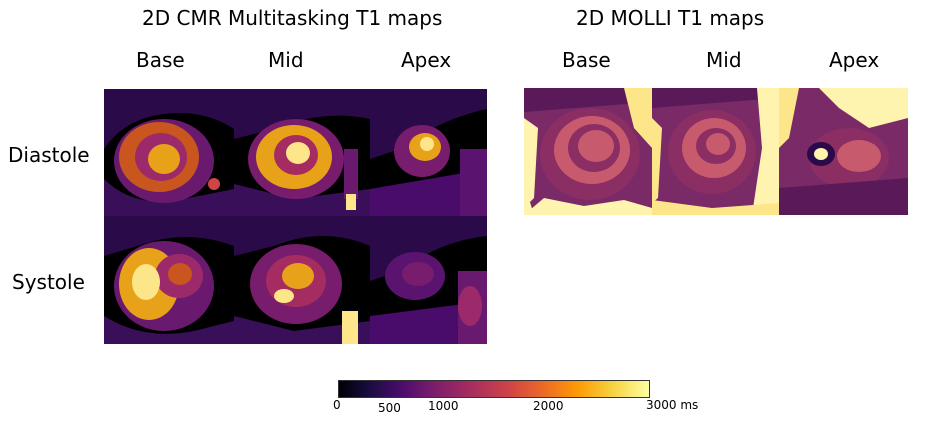  Describe the element at coordinates (672, 405) in the screenshot. I see `colorbar-tick-3000: 3000 ms` at that location.